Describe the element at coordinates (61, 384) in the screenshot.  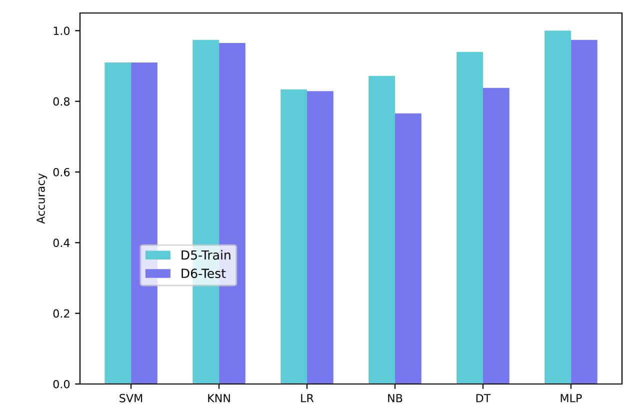
I see `y-tick-label: 0.0` at that location.